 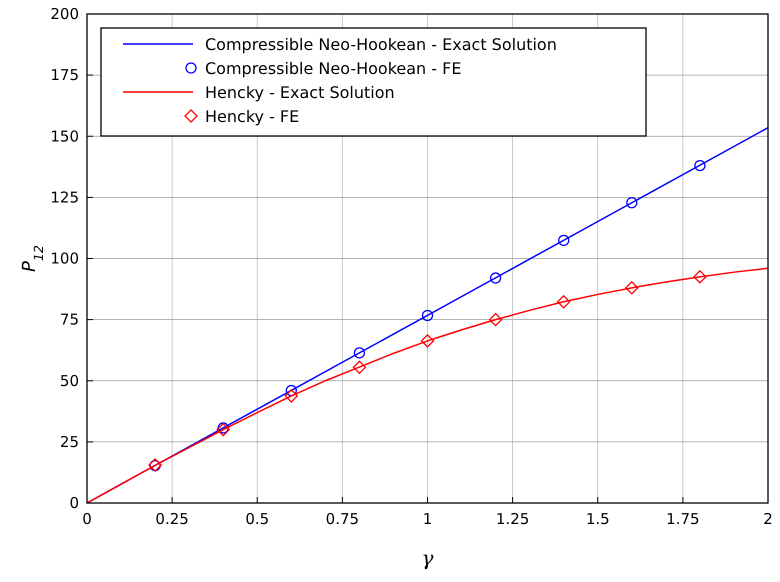 What do you see at coordinates (683, 519) in the screenshot?
I see `x-tick-label: 1.75` at bounding box center [683, 519].